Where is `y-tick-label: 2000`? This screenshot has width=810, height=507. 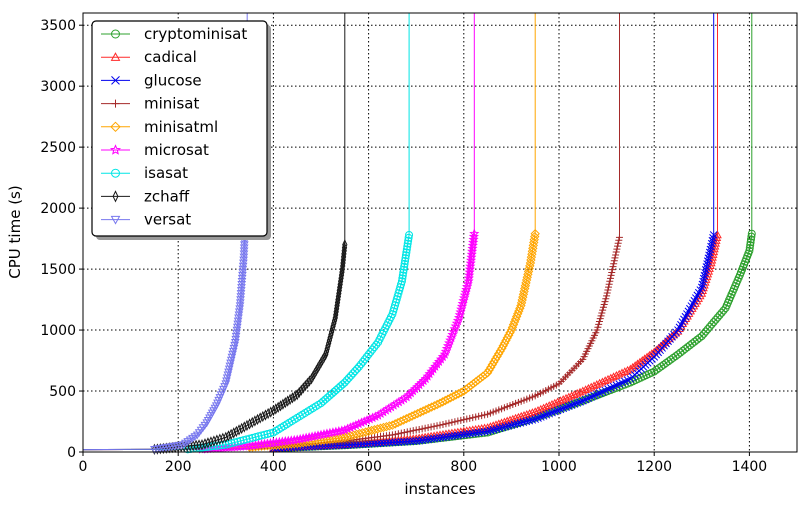
y-tick-label: 2000 is located at coordinates (58, 209).